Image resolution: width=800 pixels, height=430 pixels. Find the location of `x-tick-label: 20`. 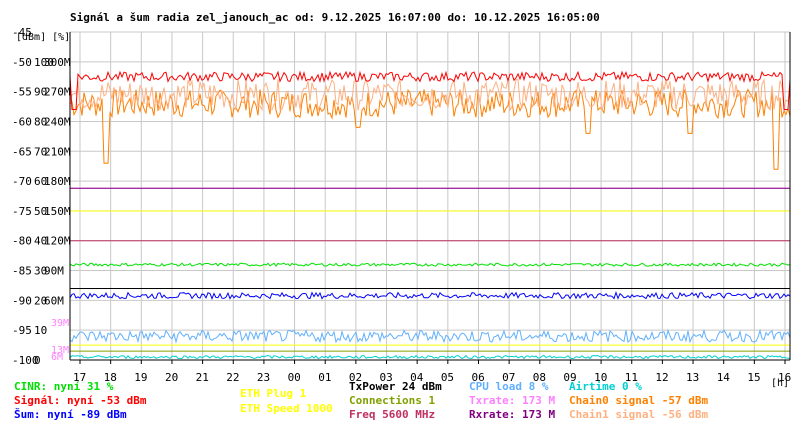

x-tick-label: 20 is located at coordinates (171, 377).